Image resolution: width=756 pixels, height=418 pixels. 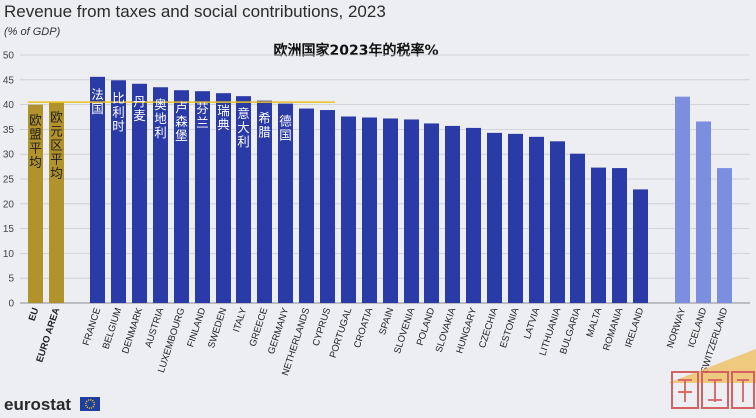 What do you see at coordinates (426, 326) in the screenshot?
I see `x-tick-label: POLAND` at bounding box center [426, 326].